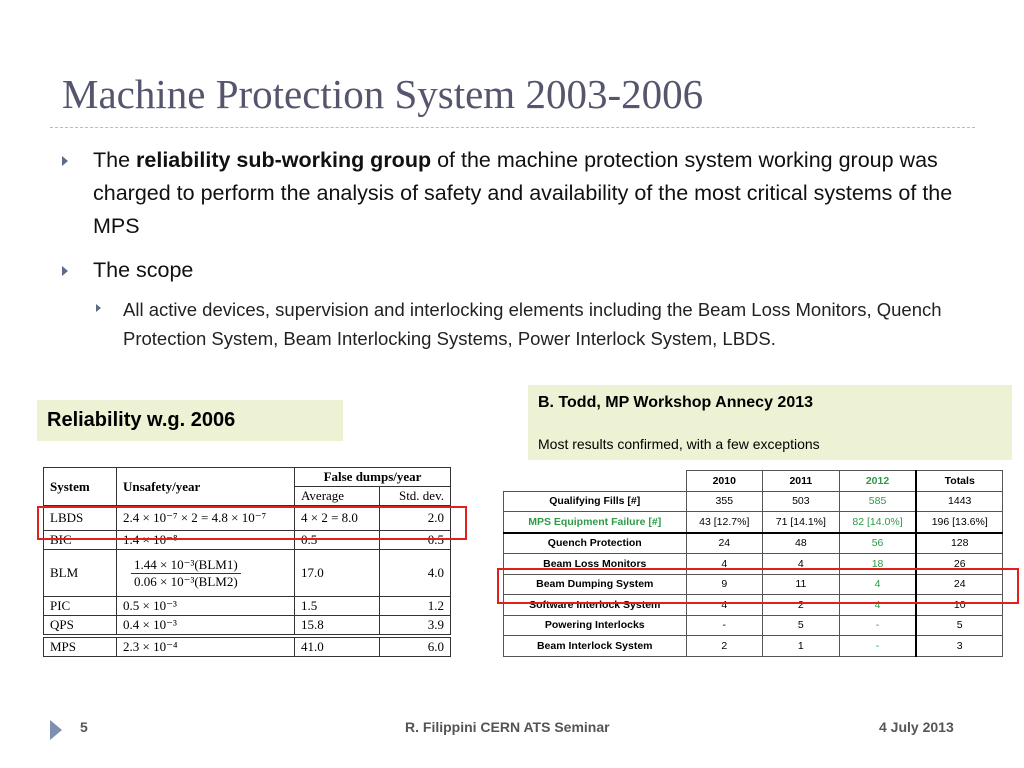 The height and width of the screenshot is (768, 1024). What do you see at coordinates (801, 501) in the screenshot?
I see `table-cell: 503` at bounding box center [801, 501].